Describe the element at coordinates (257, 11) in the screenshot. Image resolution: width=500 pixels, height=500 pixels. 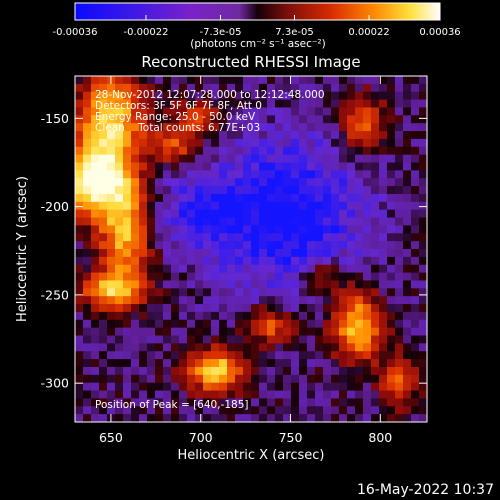
I see `colorbar` at that location.